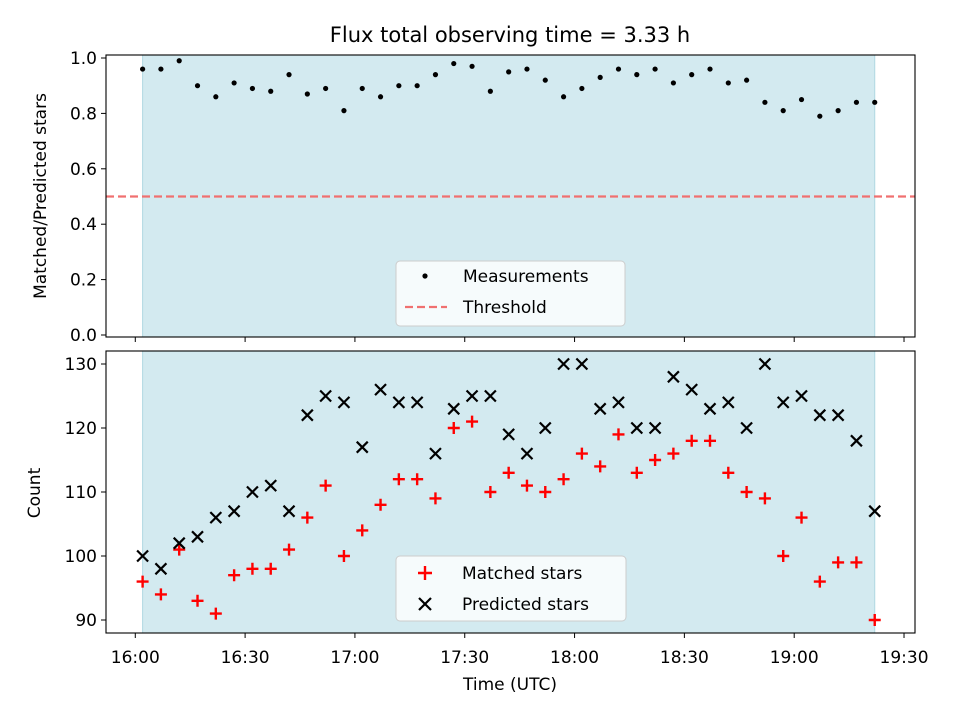  What do you see at coordinates (504, 308) in the screenshot?
I see `legend-threshold-label: Threshold` at bounding box center [504, 308].